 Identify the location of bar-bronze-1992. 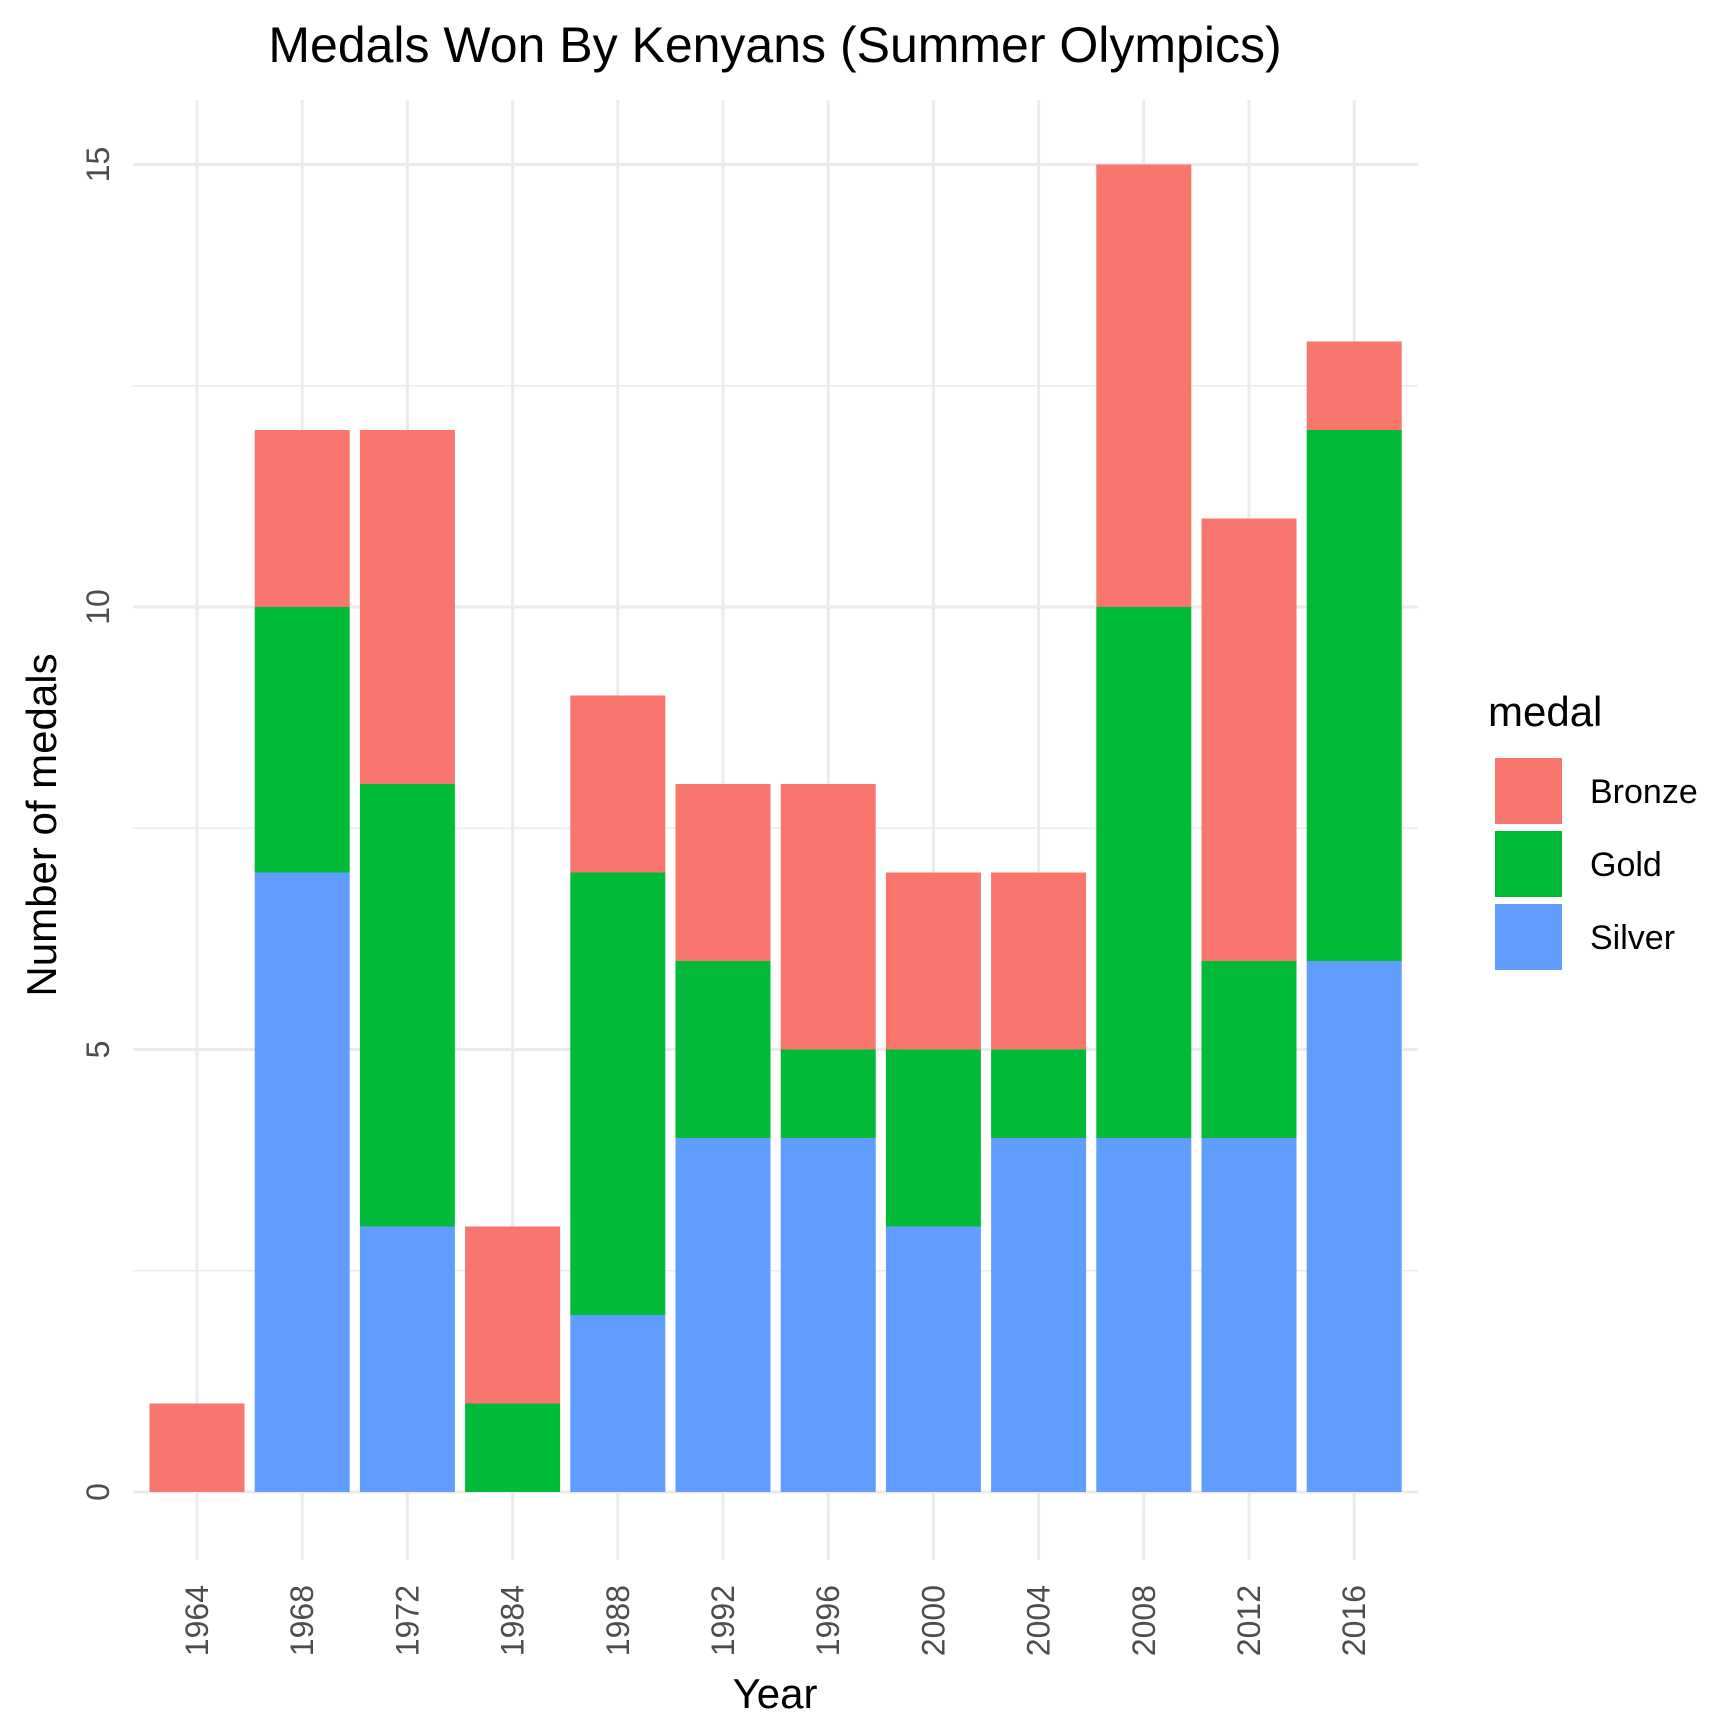
(723, 872).